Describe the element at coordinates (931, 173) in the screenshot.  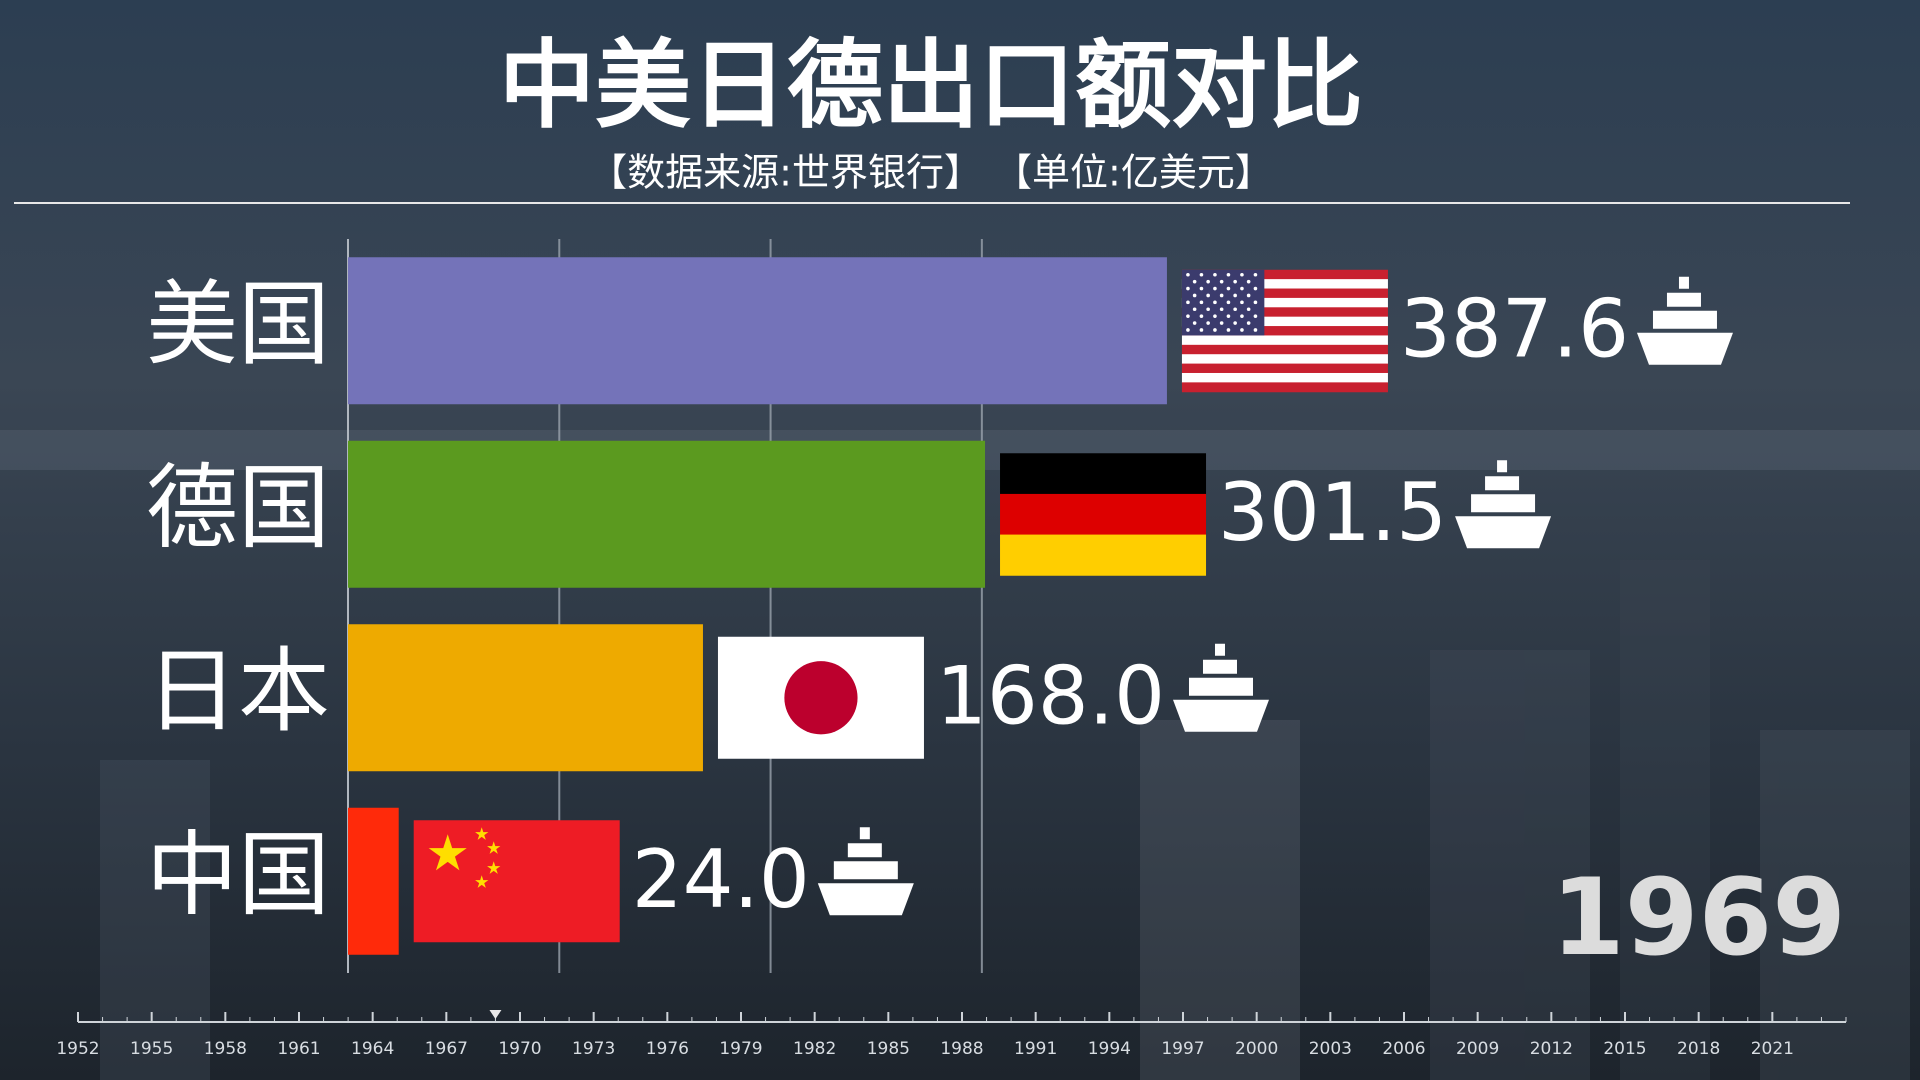
I see `chart-subtitle: 【数据来源:世界银行】 【单位:亿美元】` at that location.